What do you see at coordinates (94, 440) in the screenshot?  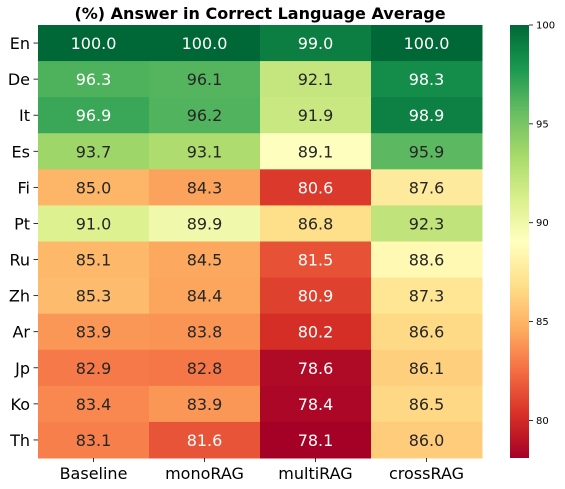 I see `cell-value-label: 83.1` at bounding box center [94, 440].